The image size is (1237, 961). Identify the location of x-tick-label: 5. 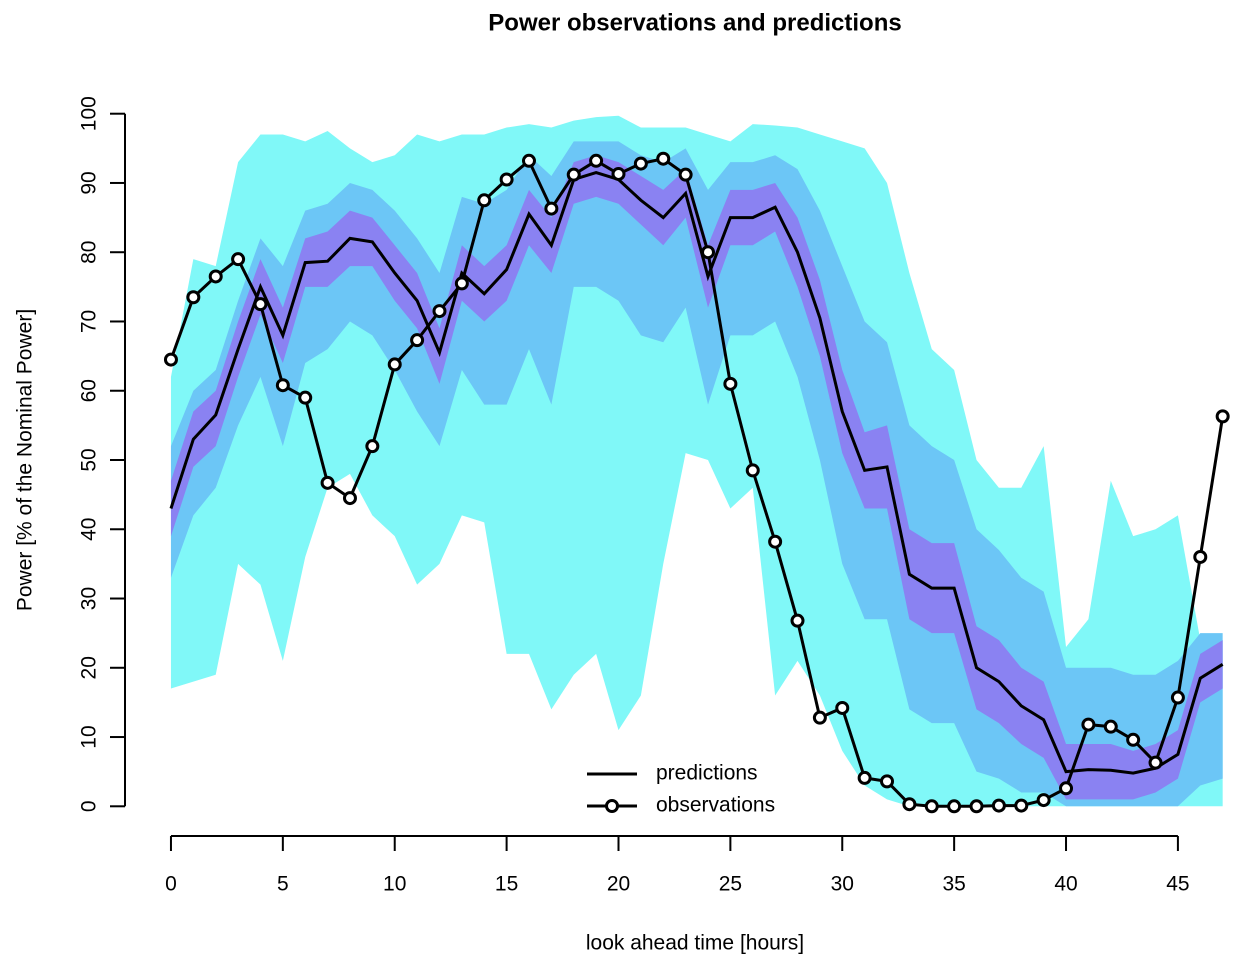
(283, 884).